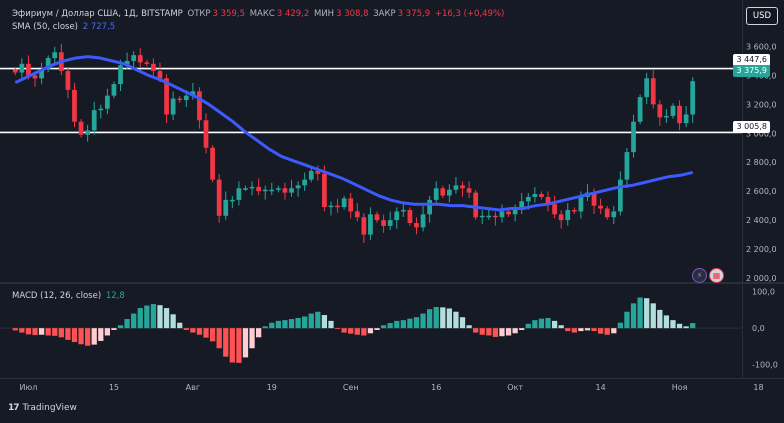 Image resolution: width=784 pixels, height=423 pixels. What do you see at coordinates (115, 296) in the screenshot?
I see `macd-value: 12,8` at bounding box center [115, 296].